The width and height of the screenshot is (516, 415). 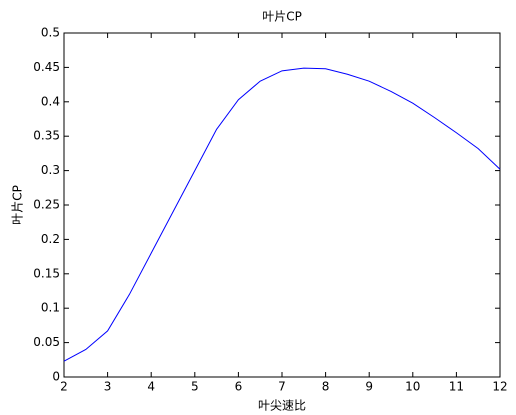 What do you see at coordinates (50, 308) in the screenshot?
I see `y-tick-label: 0.1` at bounding box center [50, 308].